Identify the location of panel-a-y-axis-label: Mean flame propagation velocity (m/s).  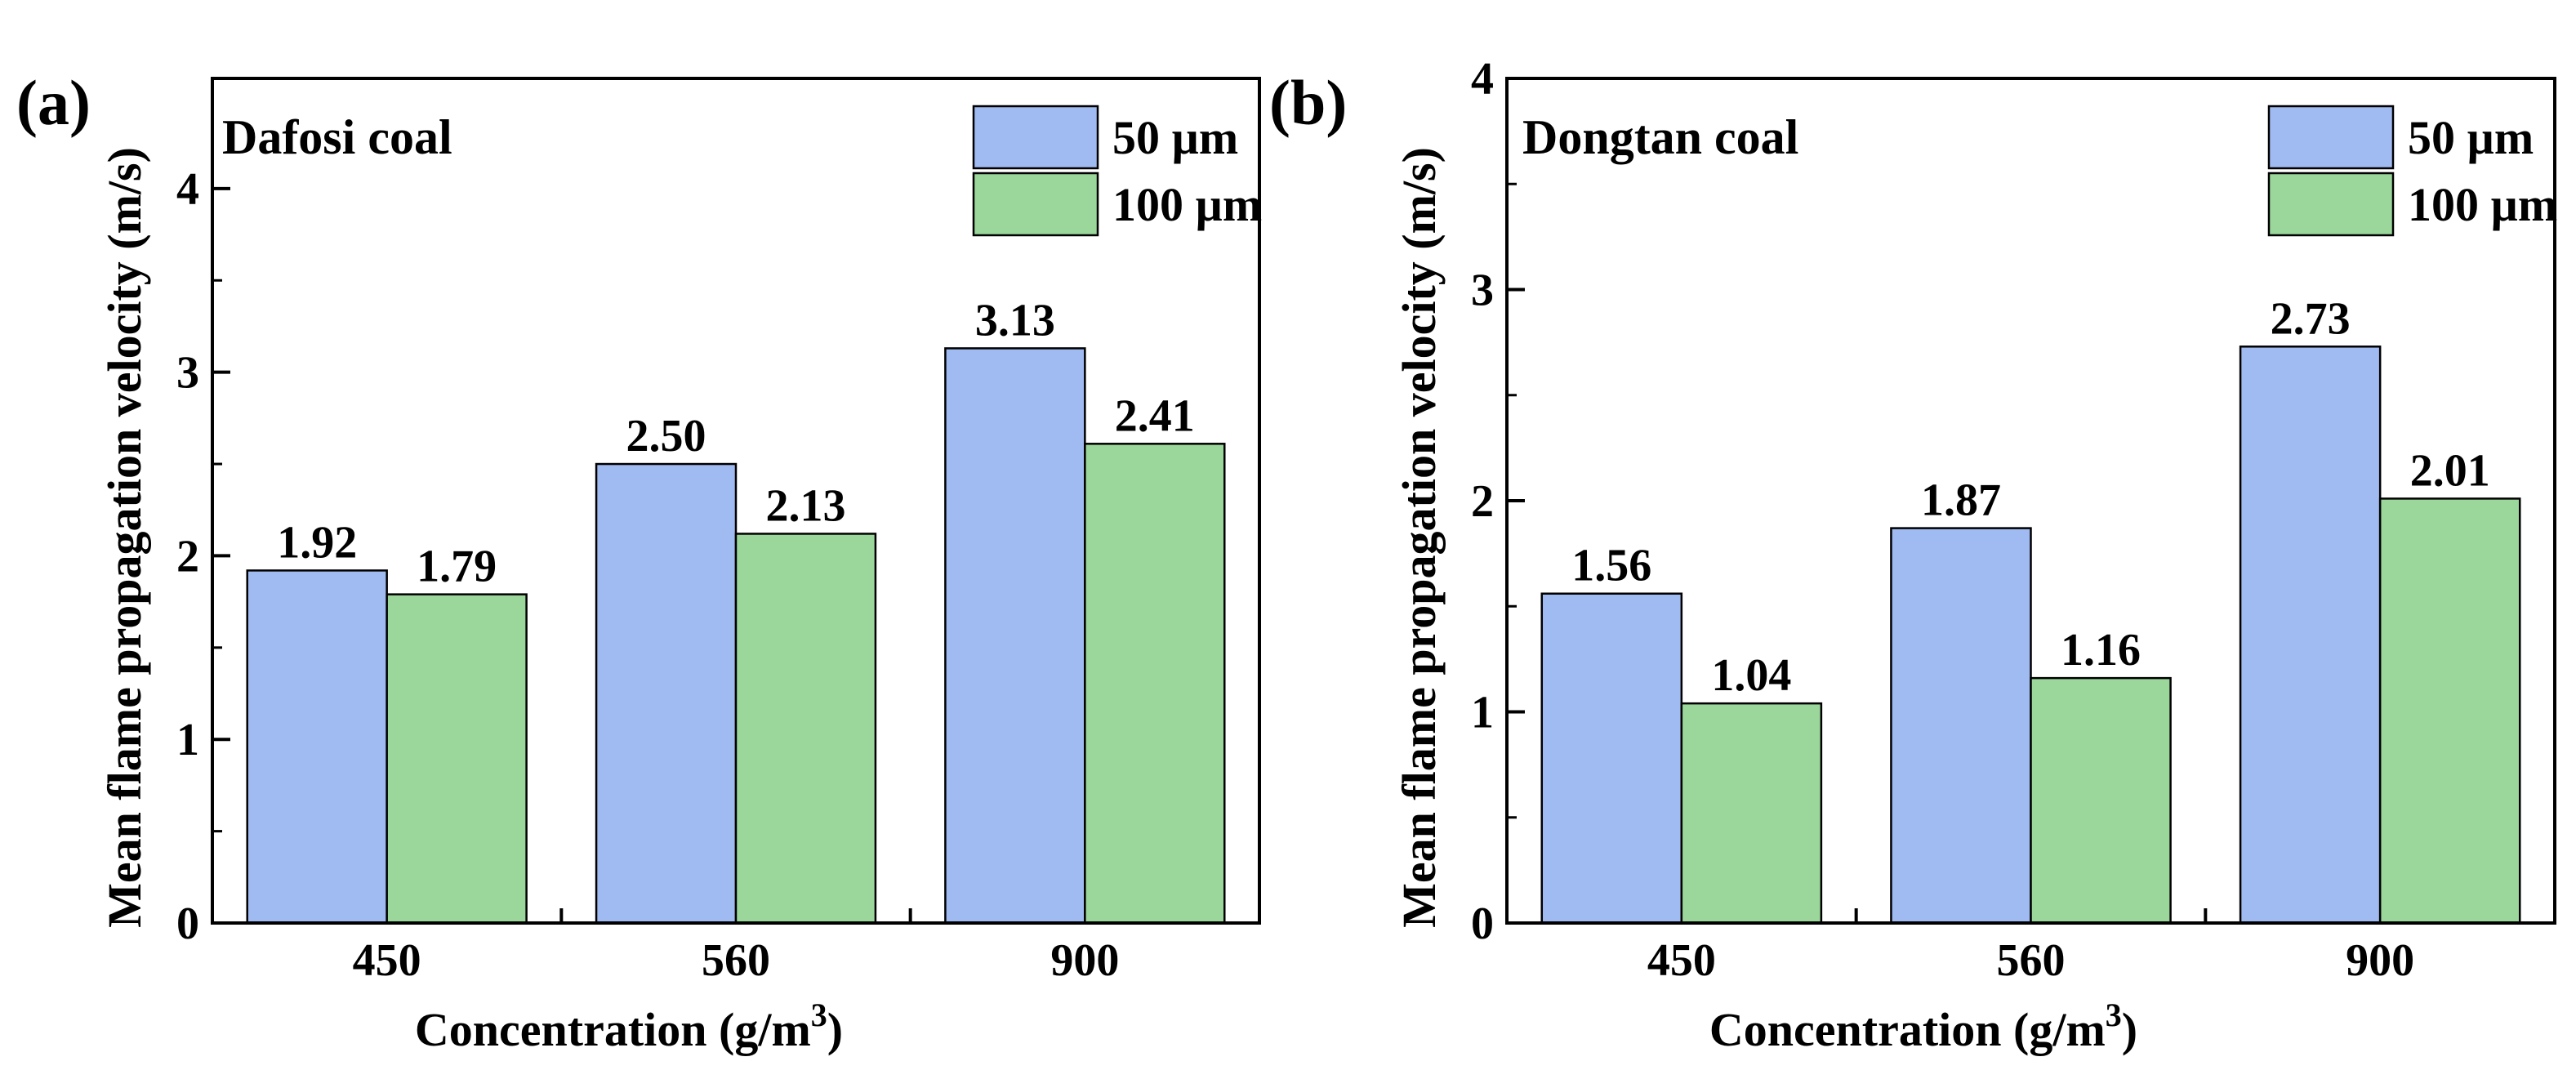
(124, 537).